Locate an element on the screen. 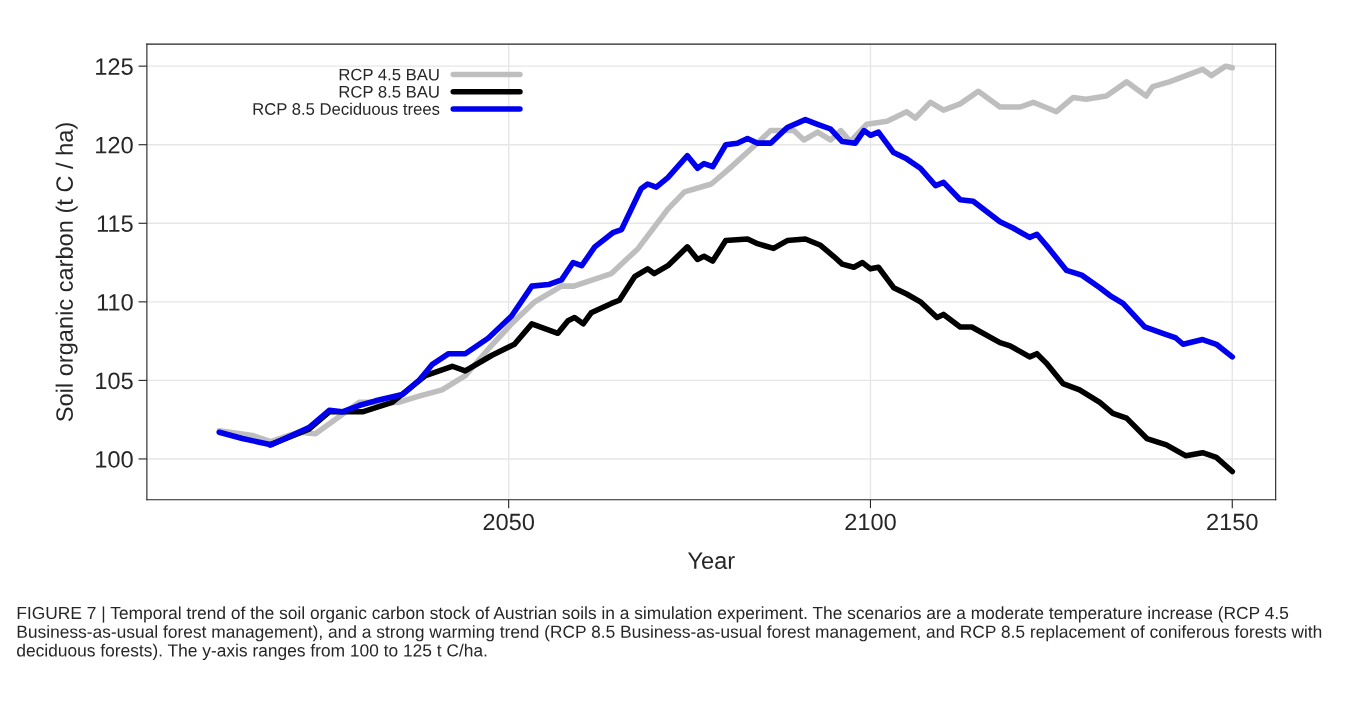  x-axis-title: Year is located at coordinates (711, 561).